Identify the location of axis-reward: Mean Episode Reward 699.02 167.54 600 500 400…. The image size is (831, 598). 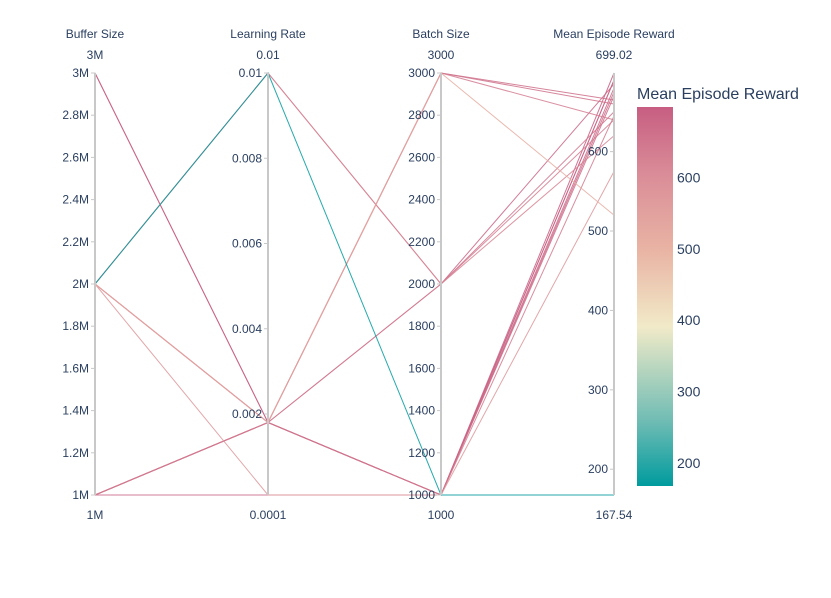
(613, 274).